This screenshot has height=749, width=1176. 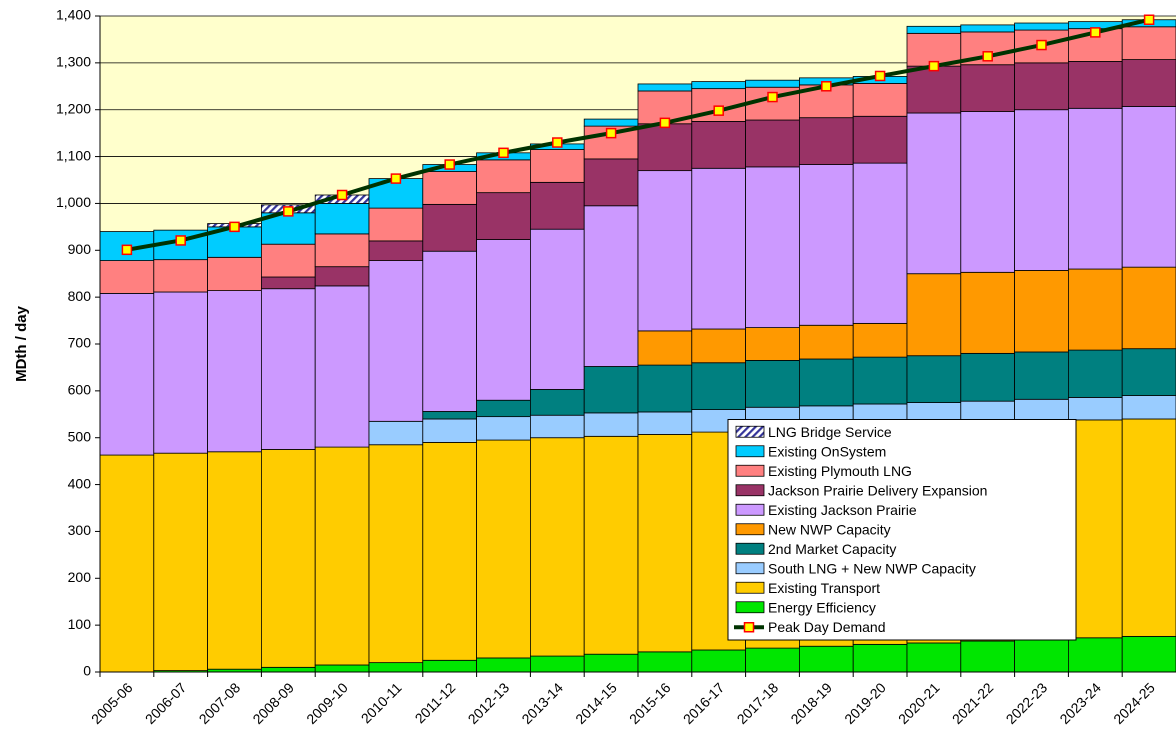 I want to click on x-tick-label: 2018-19, so click(x=811, y=703).